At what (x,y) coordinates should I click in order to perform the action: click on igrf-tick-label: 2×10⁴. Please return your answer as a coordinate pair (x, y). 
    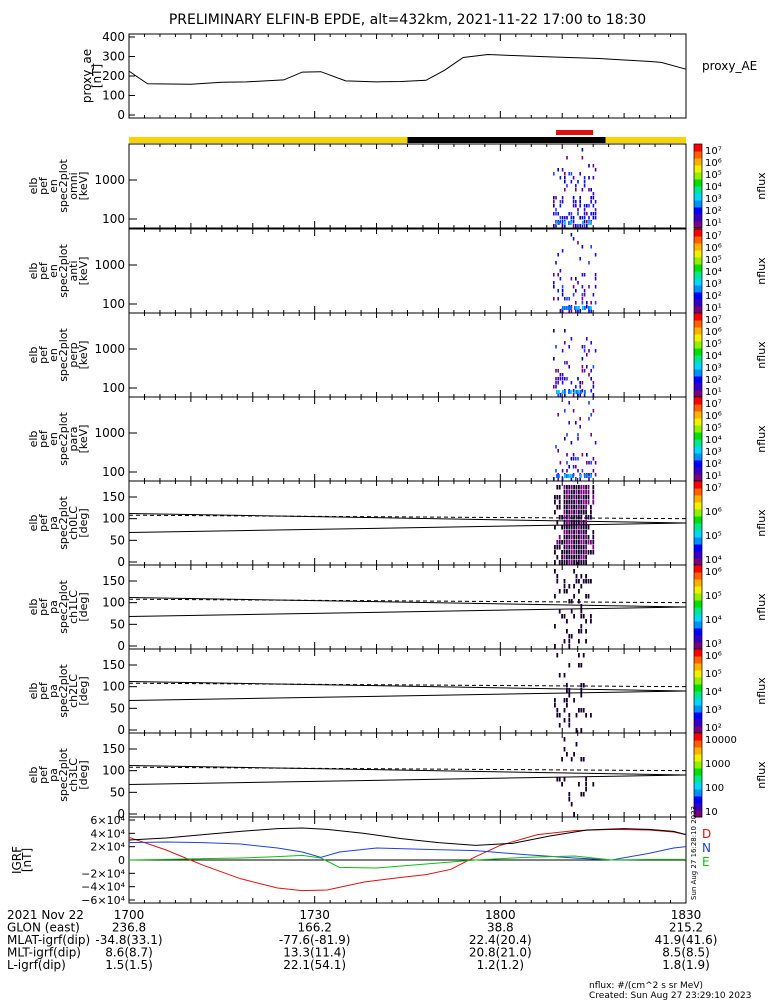
    Looking at the image, I should click on (107, 847).